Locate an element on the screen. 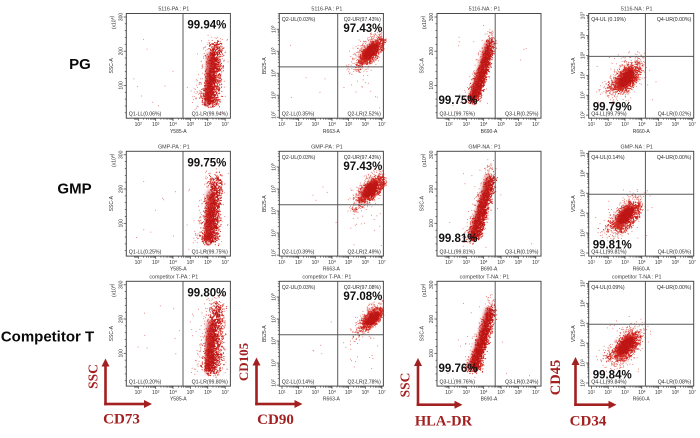 The height and width of the screenshot is (438, 700). svg-text: 5116-PA : P1 is located at coordinates (173, 10).